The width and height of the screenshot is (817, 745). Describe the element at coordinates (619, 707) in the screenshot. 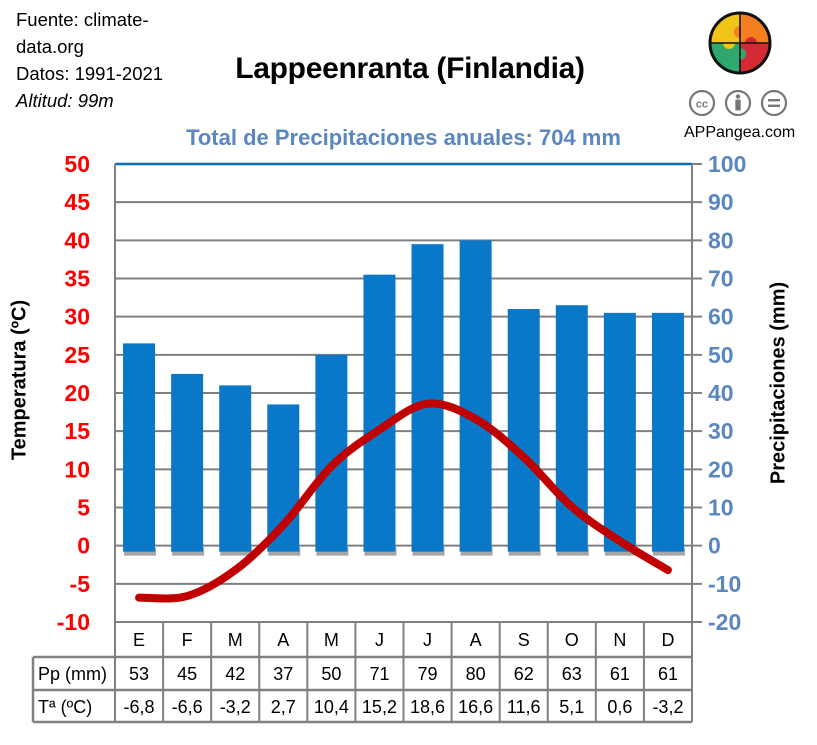

I see `table-t-cell: 0,6` at that location.